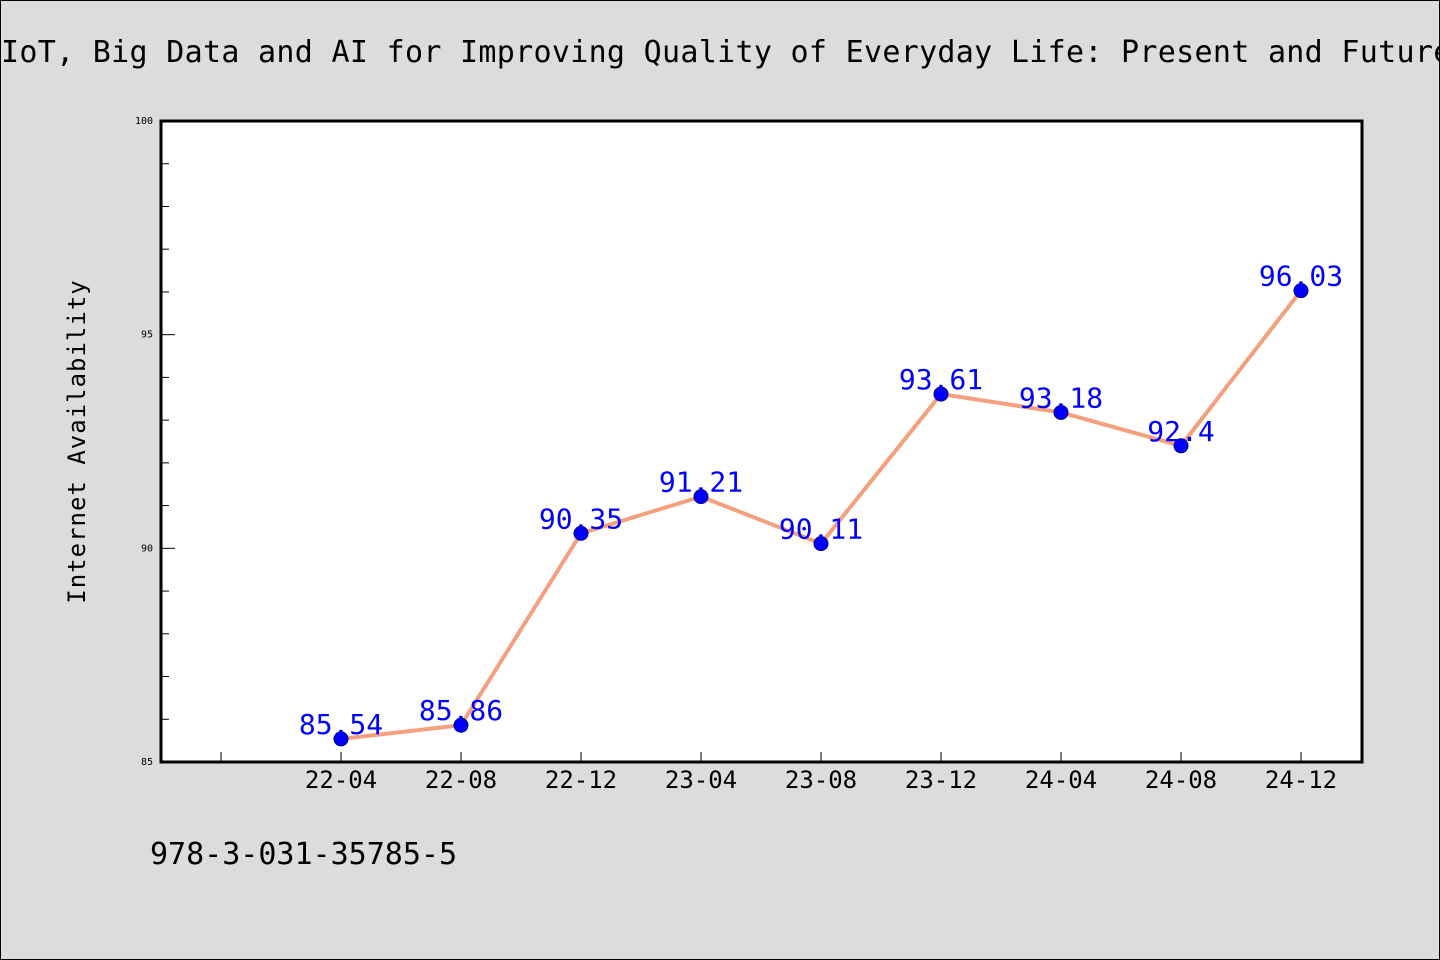 The image size is (1440, 960). What do you see at coordinates (1180, 431) in the screenshot?
I see `data-label: 92.4` at bounding box center [1180, 431].